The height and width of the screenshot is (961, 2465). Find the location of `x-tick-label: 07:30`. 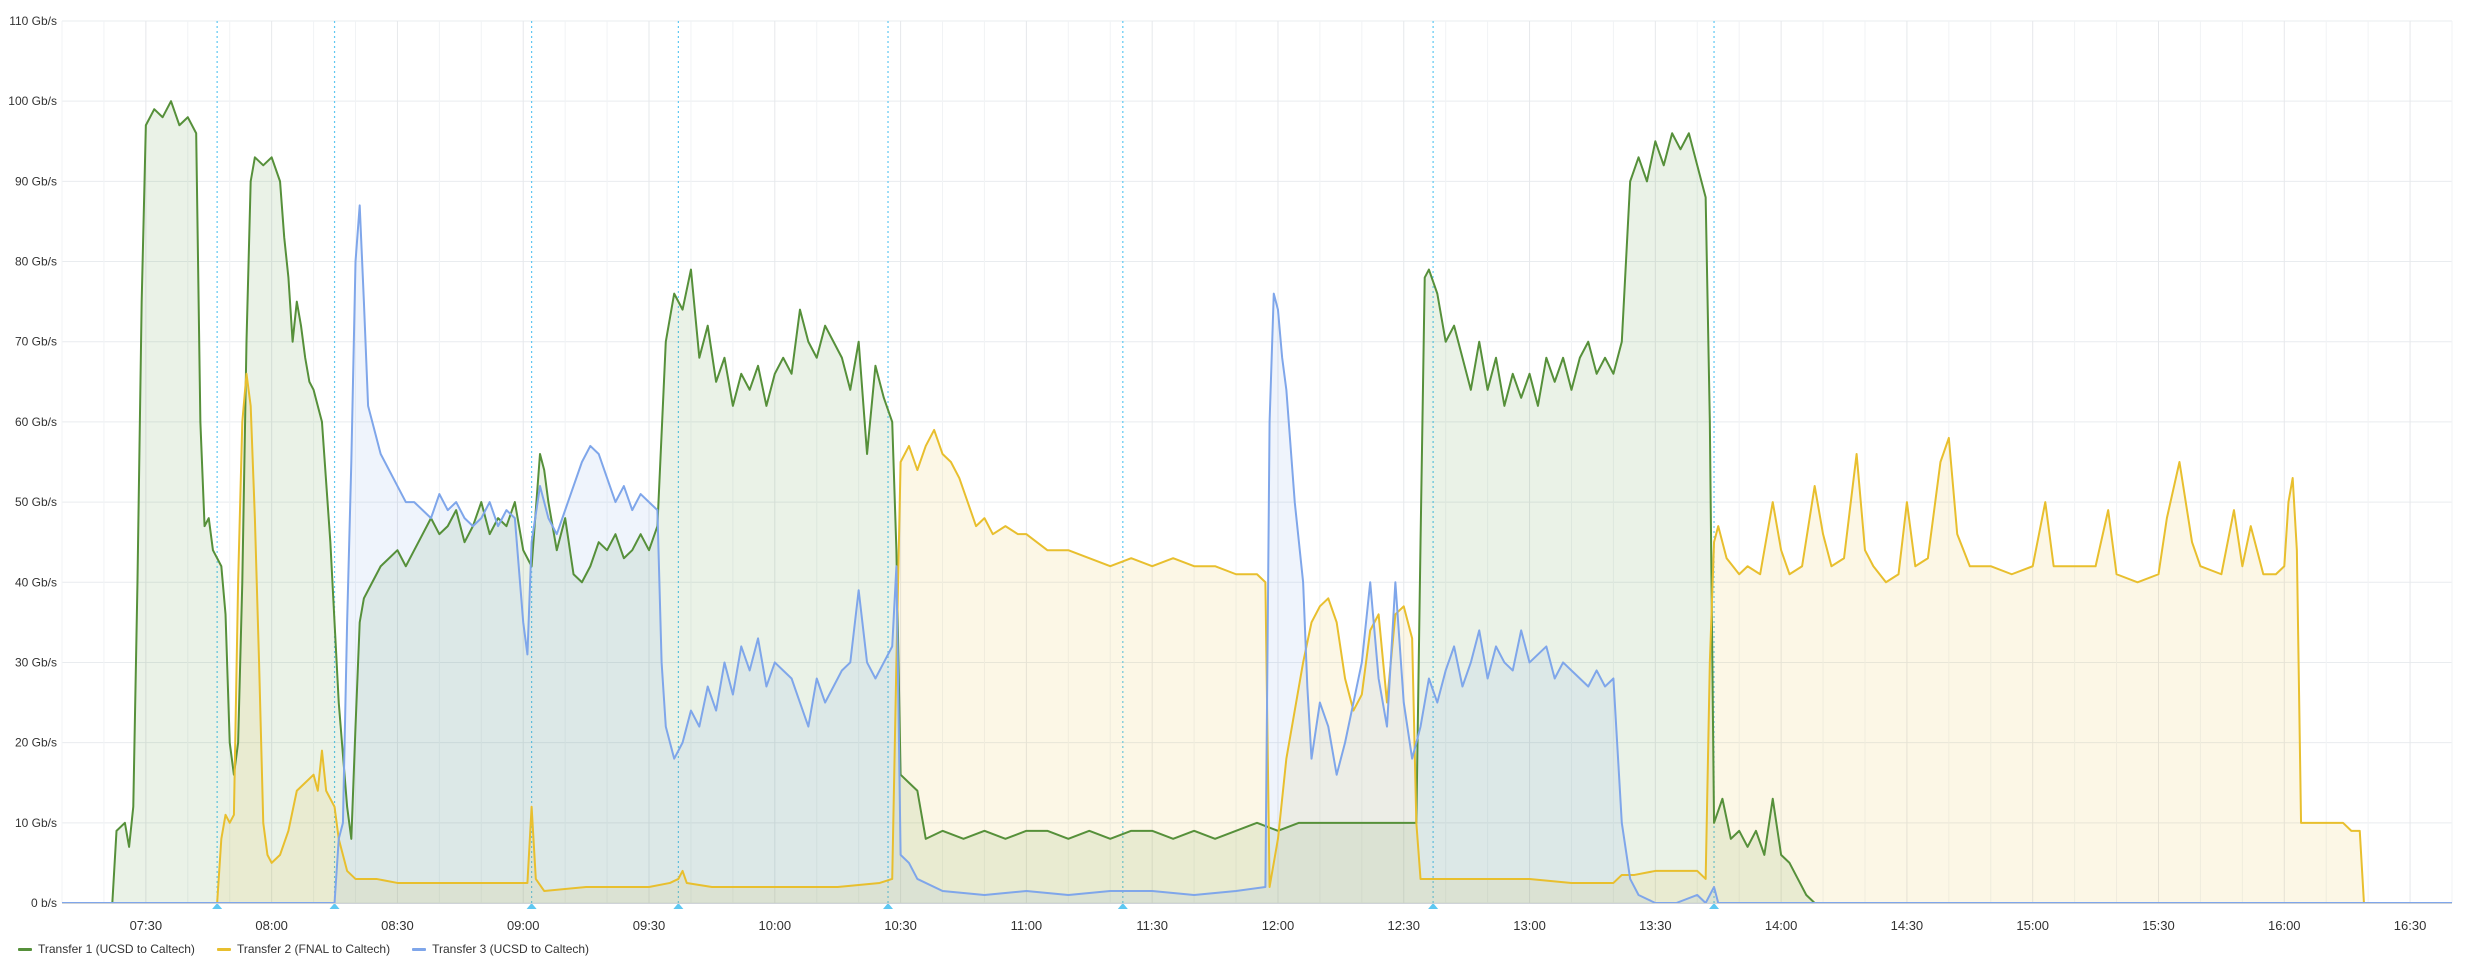

x-tick-label: 07:30 is located at coordinates (146, 925).